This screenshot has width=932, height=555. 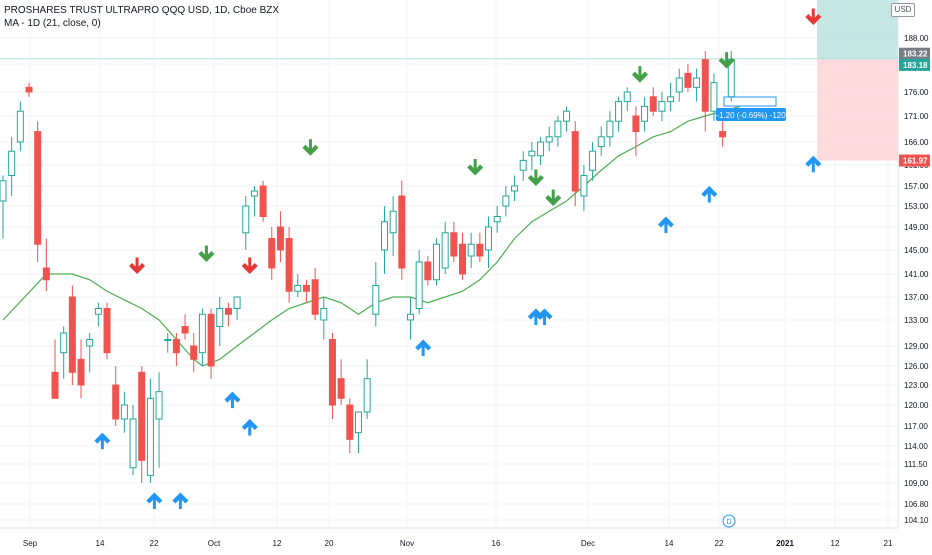 I want to click on price-tick-label: 104.10, so click(x=916, y=520).